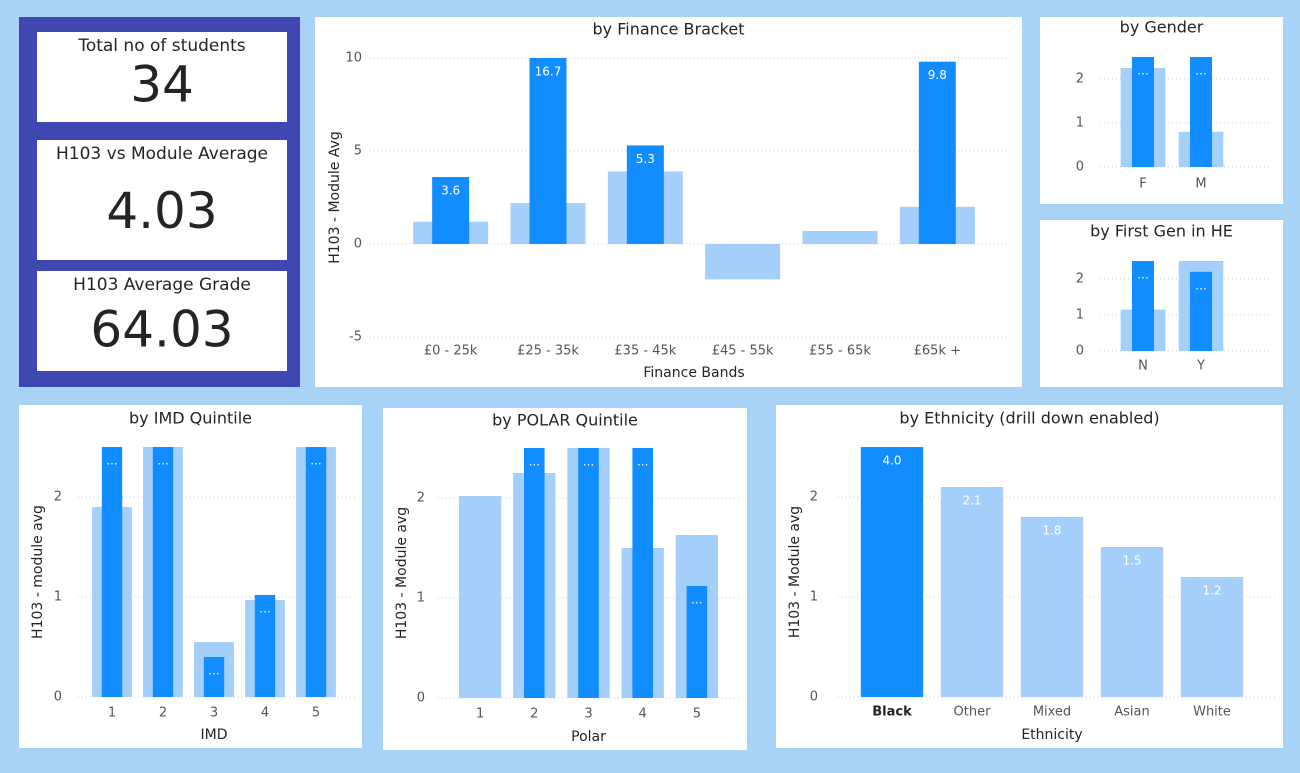 The height and width of the screenshot is (773, 1300). What do you see at coordinates (1211, 591) in the screenshot?
I see `data-label: 1.2` at bounding box center [1211, 591].